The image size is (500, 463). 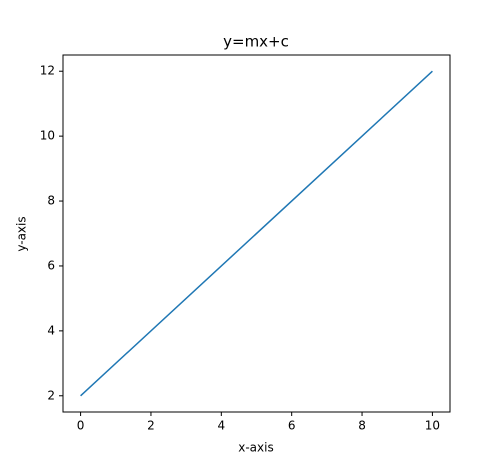 I want to click on x-axis-label: x-axis, so click(x=255, y=448).